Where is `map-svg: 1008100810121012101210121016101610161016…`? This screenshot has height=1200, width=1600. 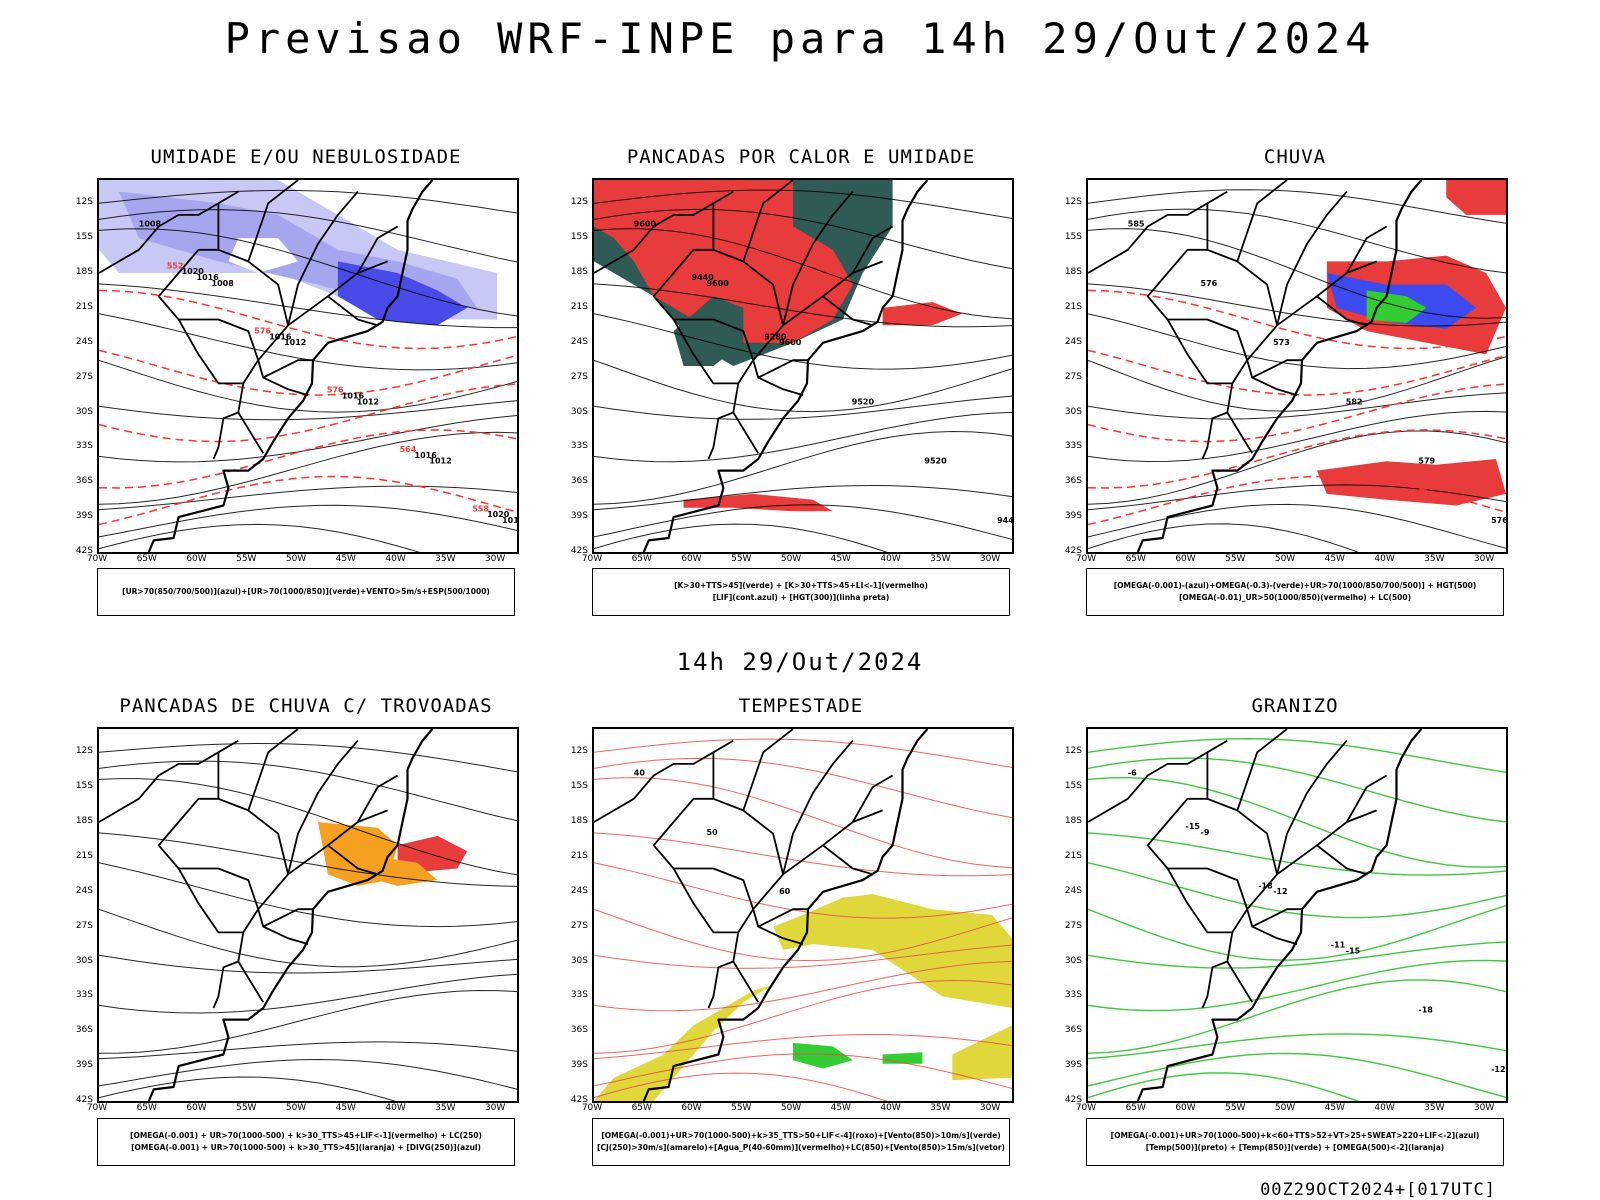
map-svg: 1008100810121012101210121016101610161016… is located at coordinates (308, 366).